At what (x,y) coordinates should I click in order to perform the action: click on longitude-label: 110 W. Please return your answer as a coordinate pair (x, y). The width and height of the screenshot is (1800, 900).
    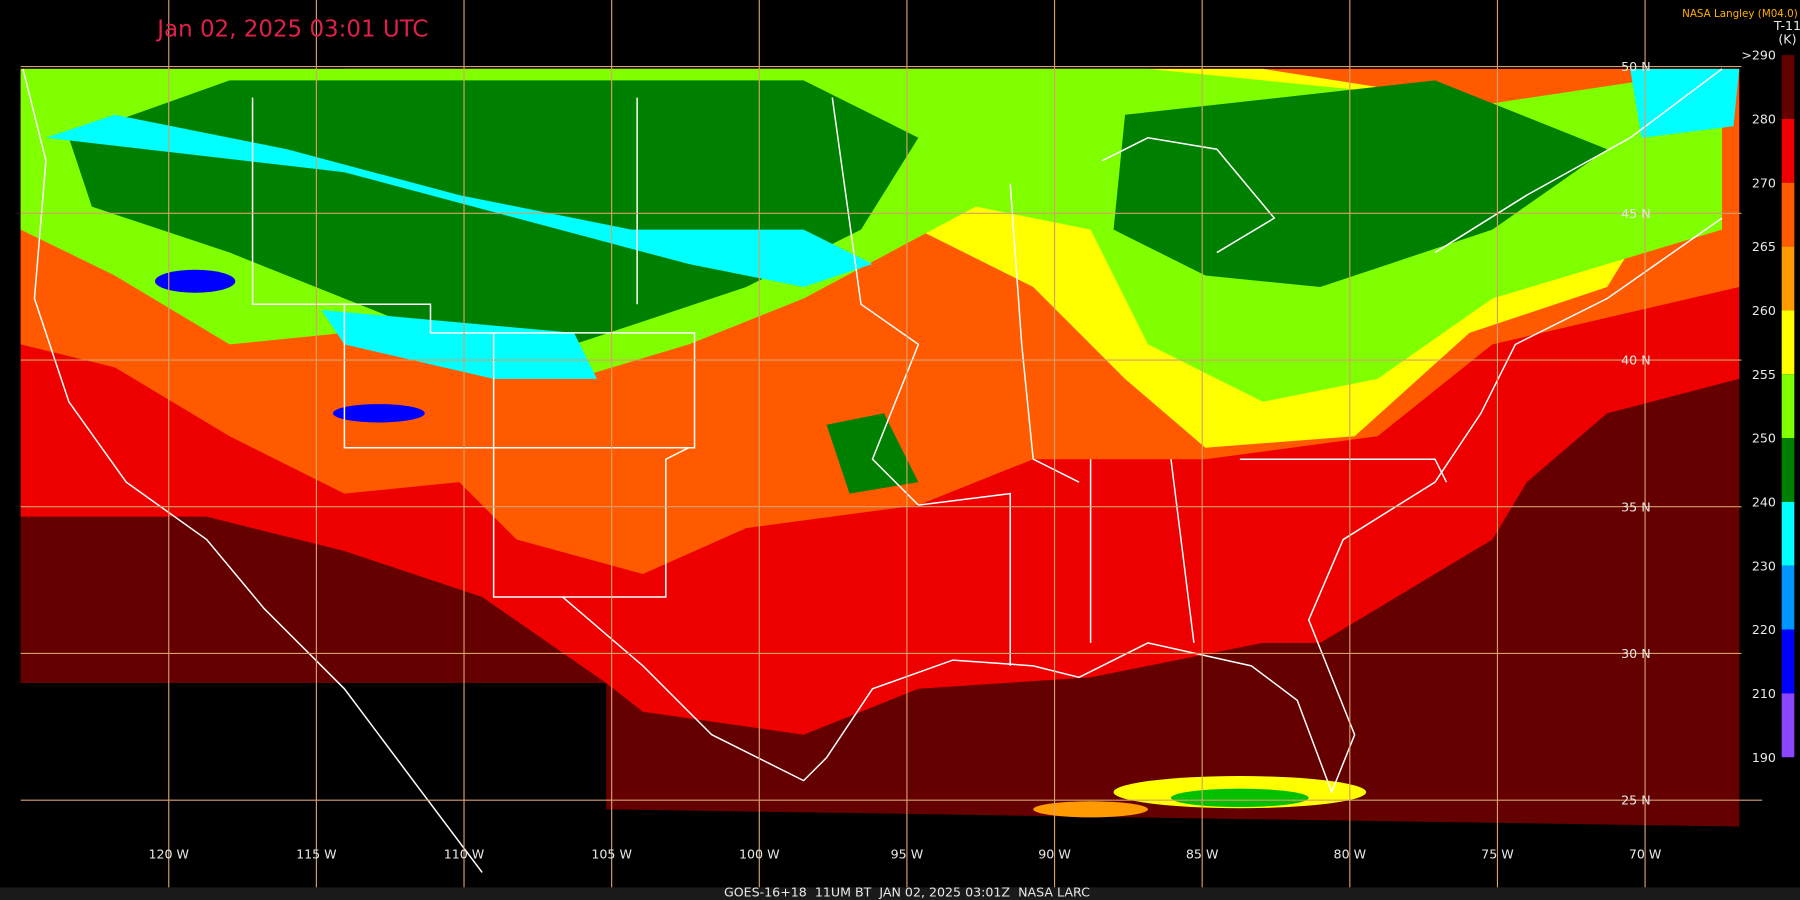
    Looking at the image, I should click on (464, 854).